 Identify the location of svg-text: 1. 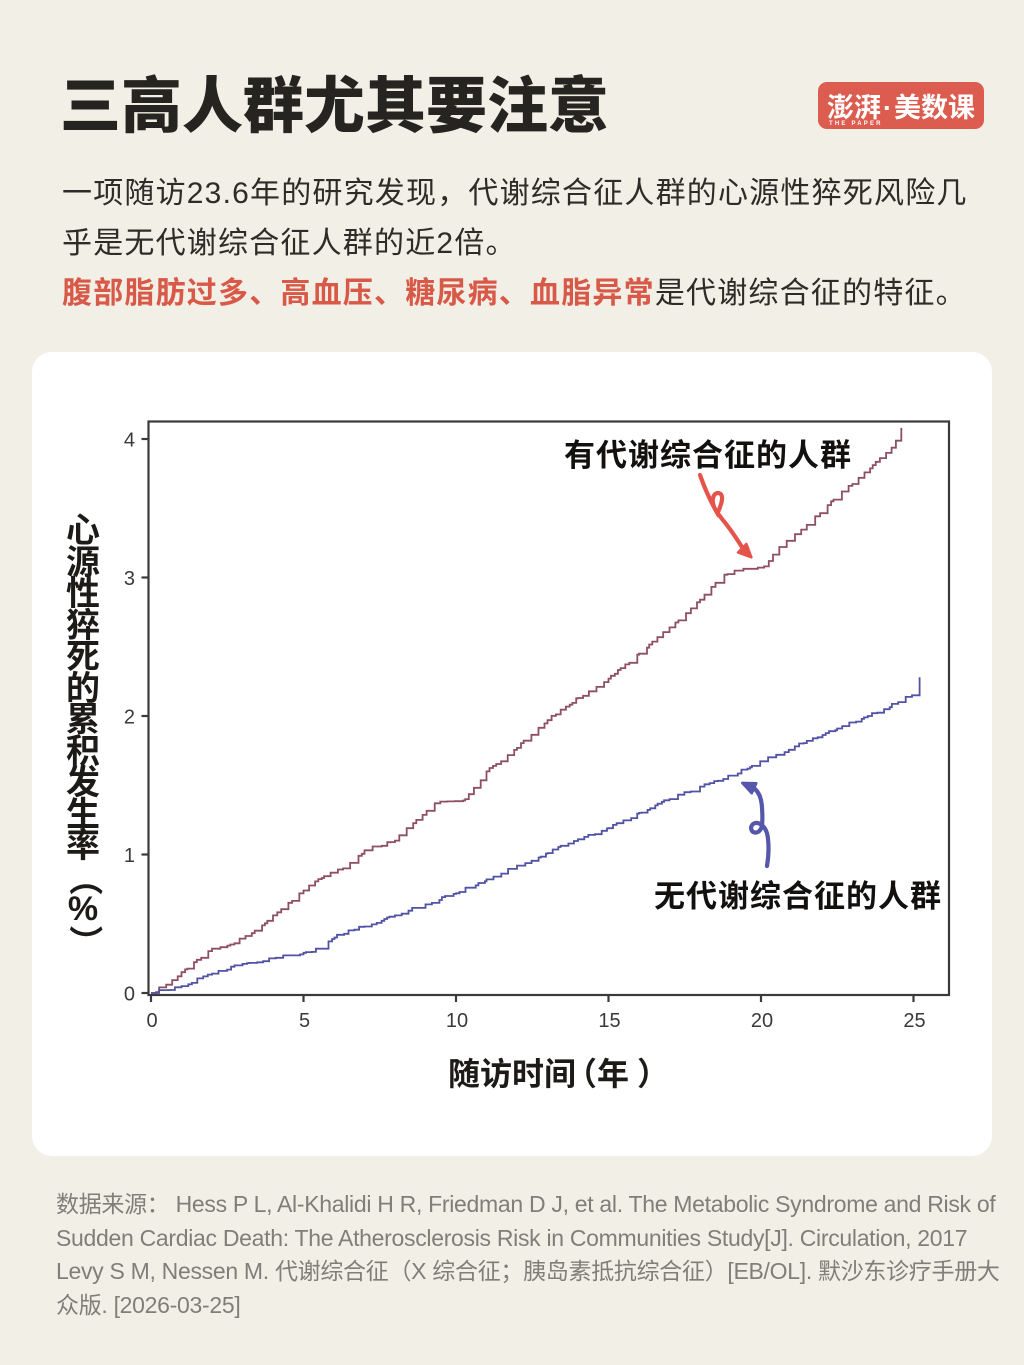
(129, 856).